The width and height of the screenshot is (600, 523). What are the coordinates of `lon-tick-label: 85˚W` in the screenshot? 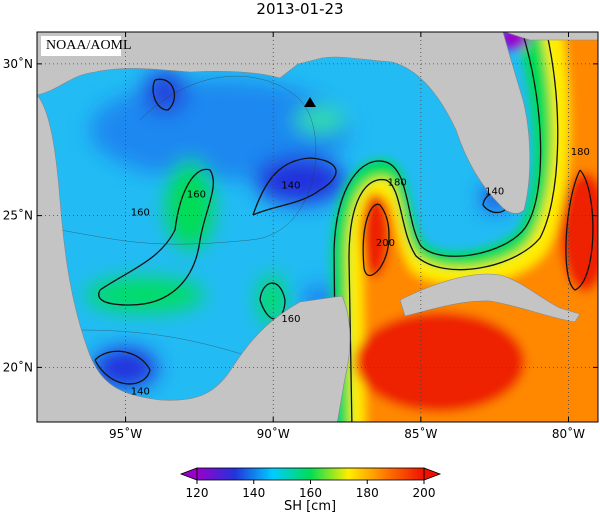 It's located at (420, 433).